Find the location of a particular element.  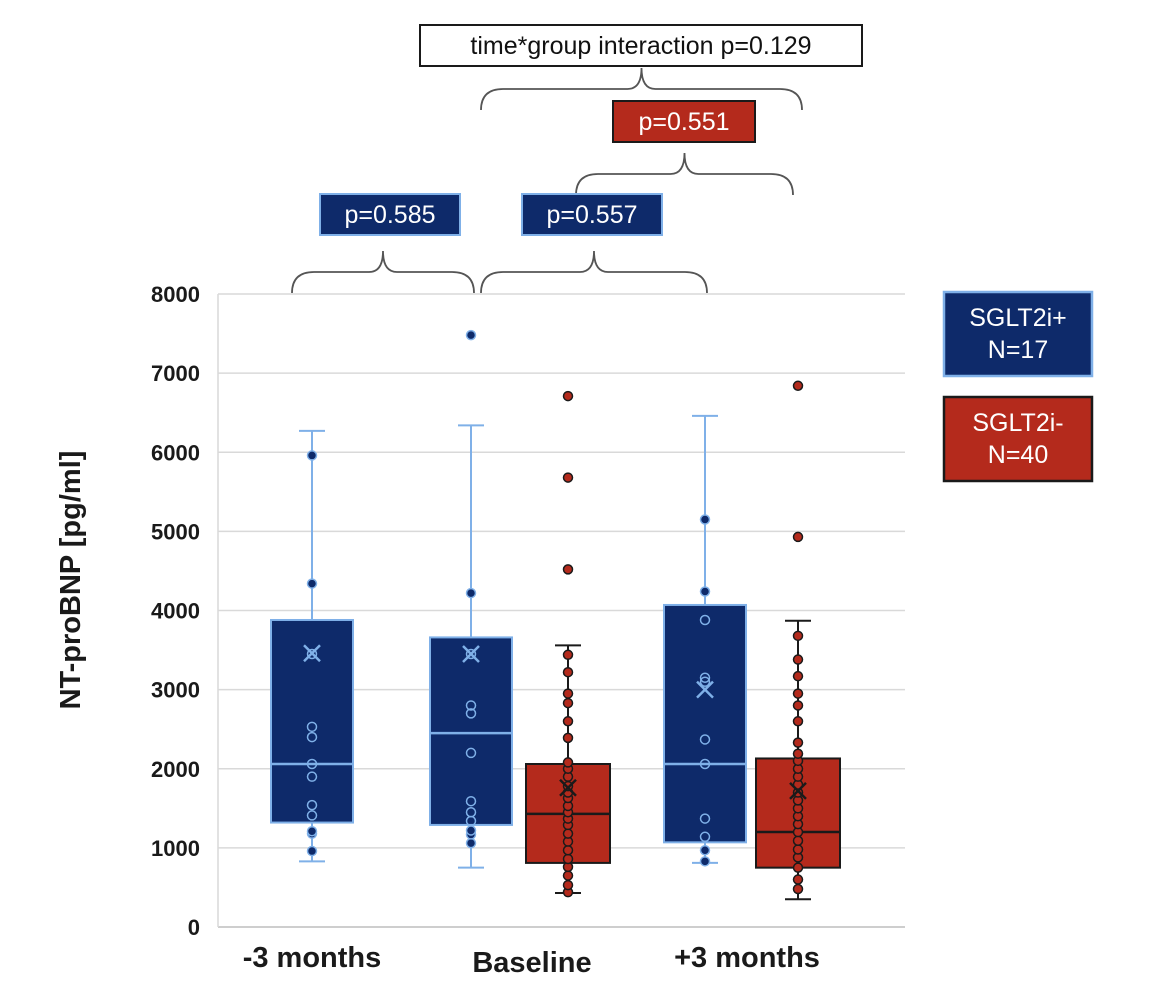

legend-label: SGLT2i+ is located at coordinates (1018, 318).